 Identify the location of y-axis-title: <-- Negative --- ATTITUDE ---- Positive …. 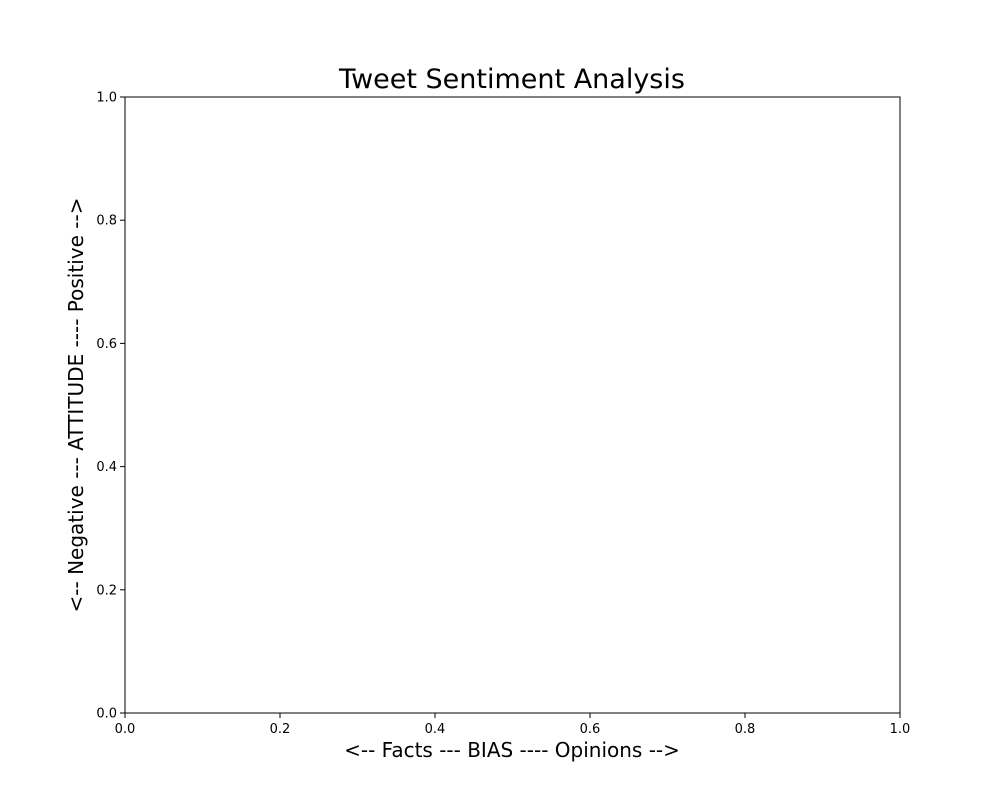
(76, 405).